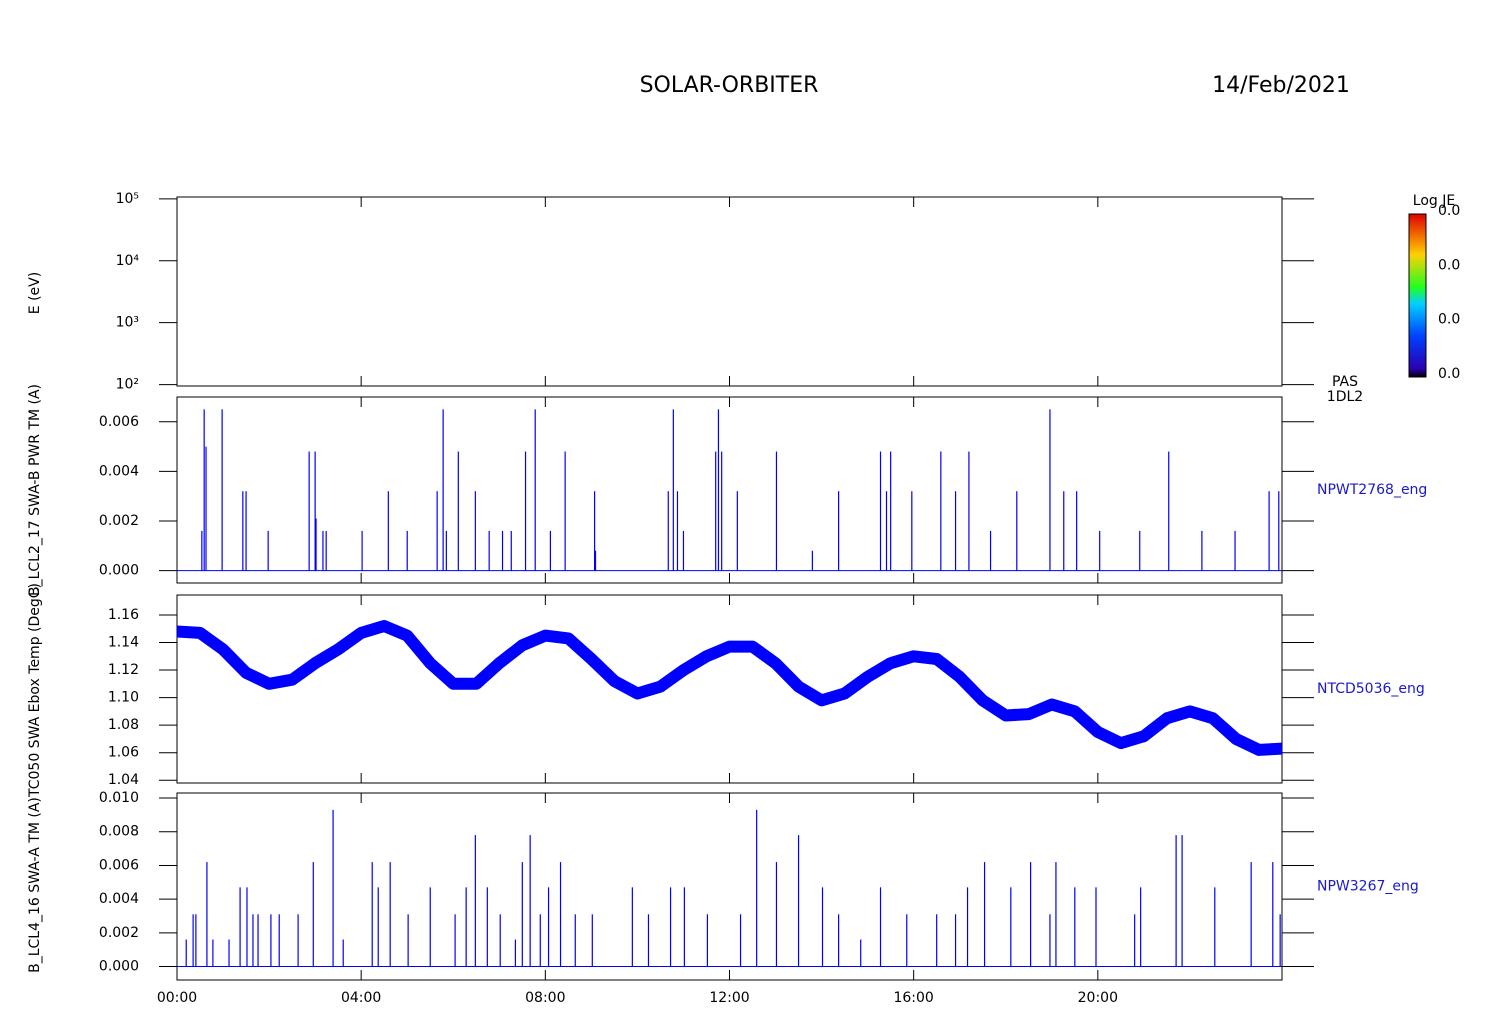  I want to click on y-tick-label: 10², so click(127, 385).